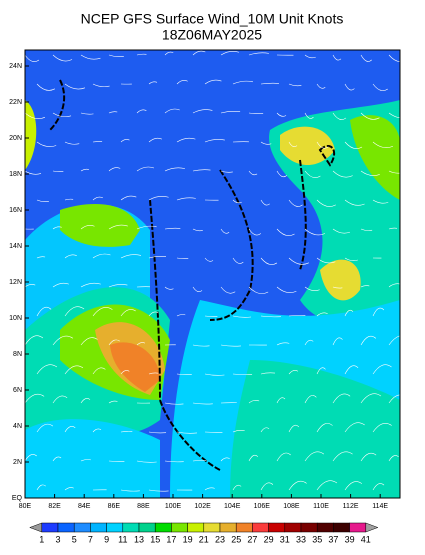 This screenshot has height=555, width=425. What do you see at coordinates (333, 539) in the screenshot?
I see `colorbar-label: 37` at bounding box center [333, 539].